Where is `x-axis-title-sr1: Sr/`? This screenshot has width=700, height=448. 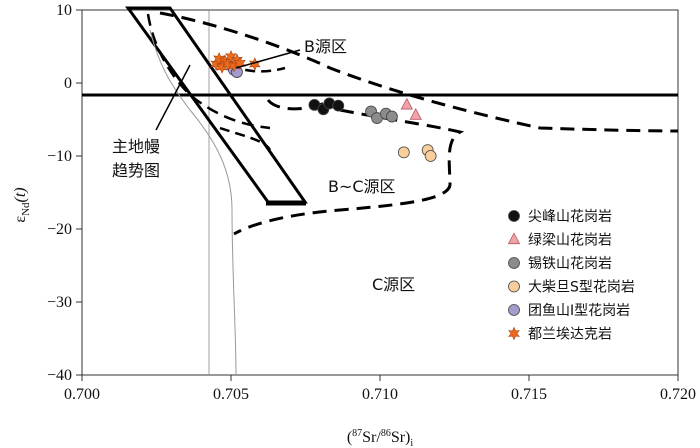 x-axis-title-sr1: Sr/ is located at coordinates (371, 437).